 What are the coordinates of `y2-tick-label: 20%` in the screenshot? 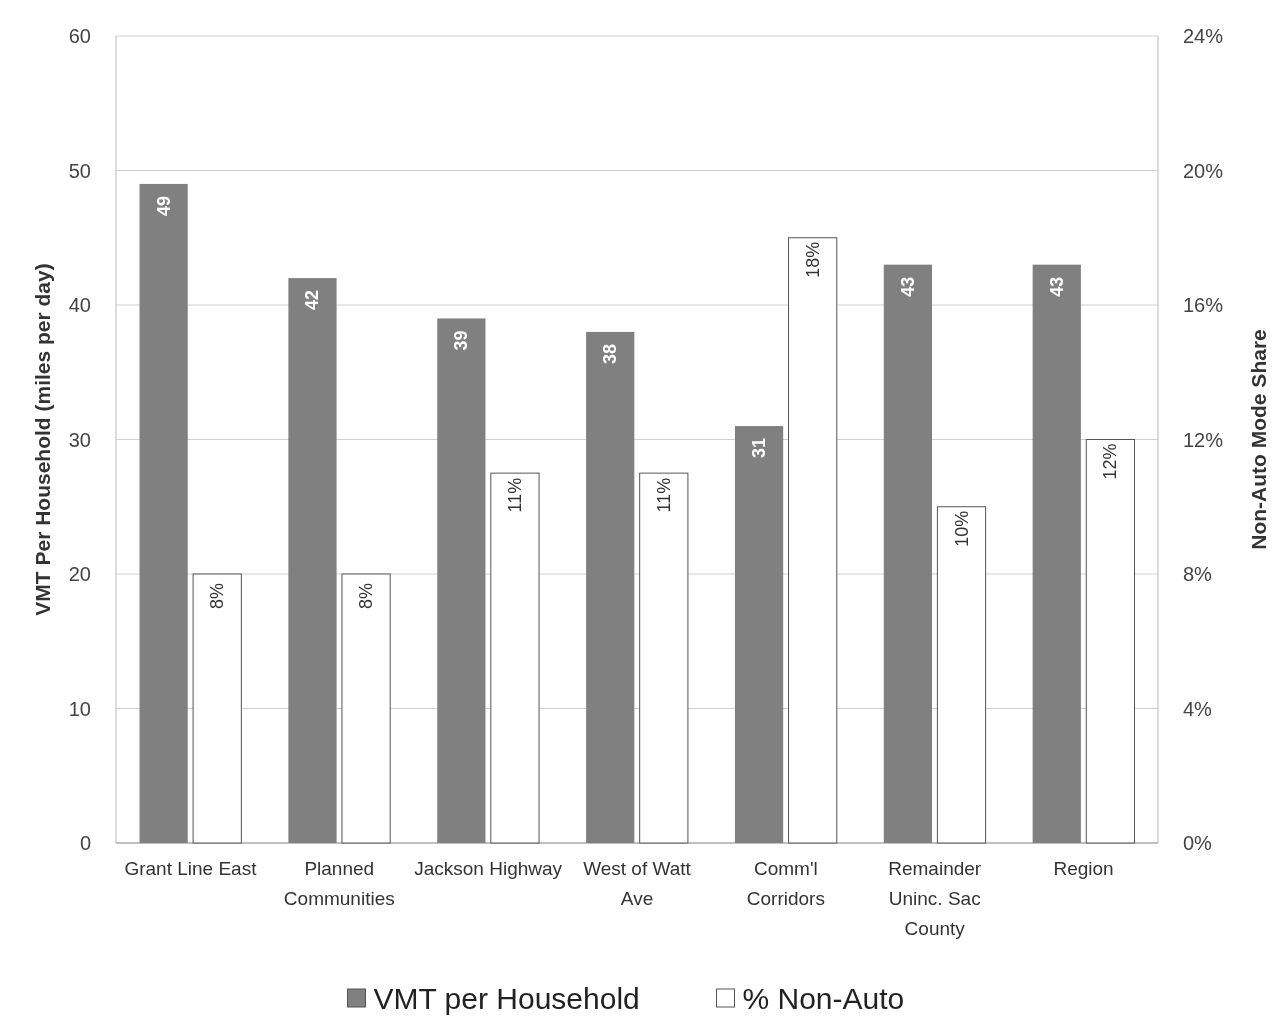 It's located at (1203, 170).